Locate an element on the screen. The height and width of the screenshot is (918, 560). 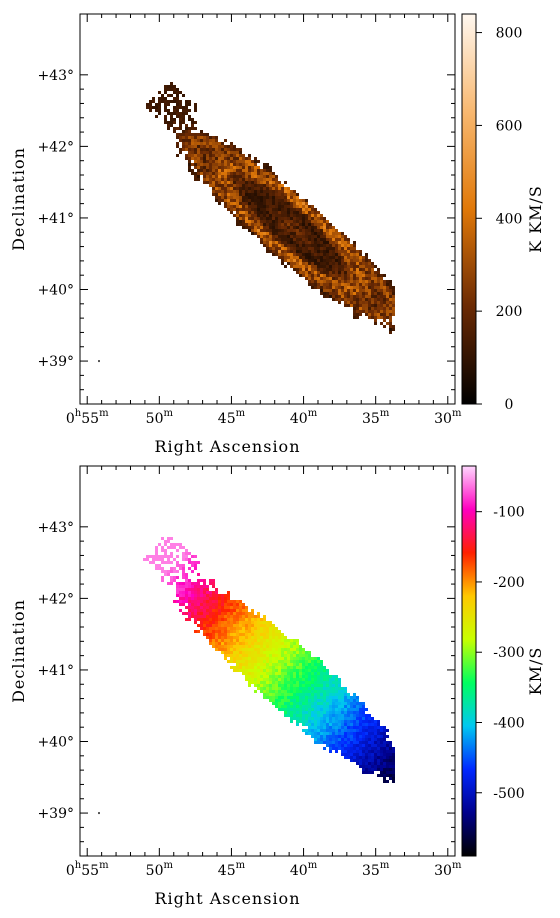
colorbar-tick-label: 800 is located at coordinates (509, 34).